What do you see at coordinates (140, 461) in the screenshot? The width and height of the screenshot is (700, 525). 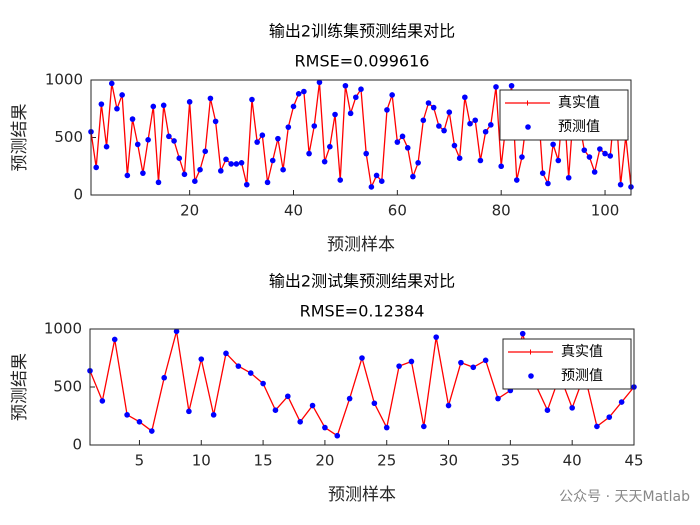 I see `x-tick-label: 5` at bounding box center [140, 461].